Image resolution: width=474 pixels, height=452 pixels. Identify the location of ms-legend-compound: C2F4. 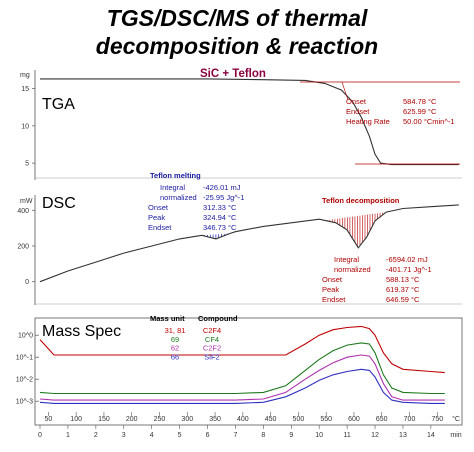
(212, 330).